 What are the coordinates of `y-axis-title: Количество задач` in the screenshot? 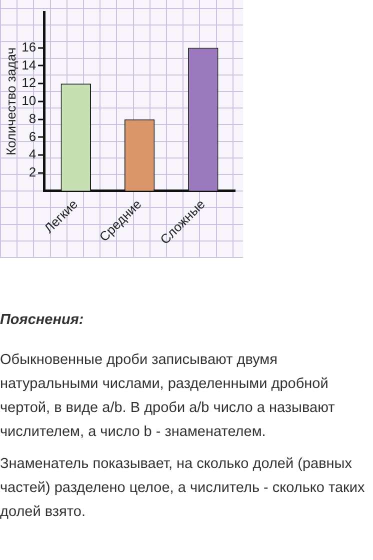 It's located at (10, 101).